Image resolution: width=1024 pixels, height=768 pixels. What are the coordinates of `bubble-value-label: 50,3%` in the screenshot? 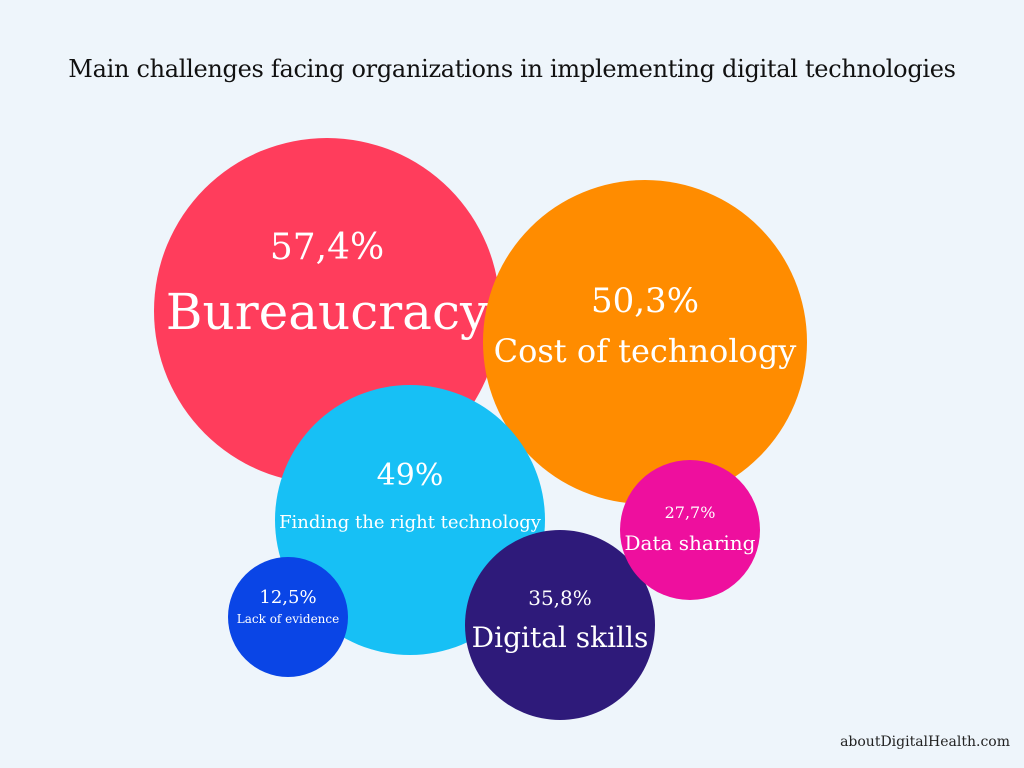 It's located at (645, 301).